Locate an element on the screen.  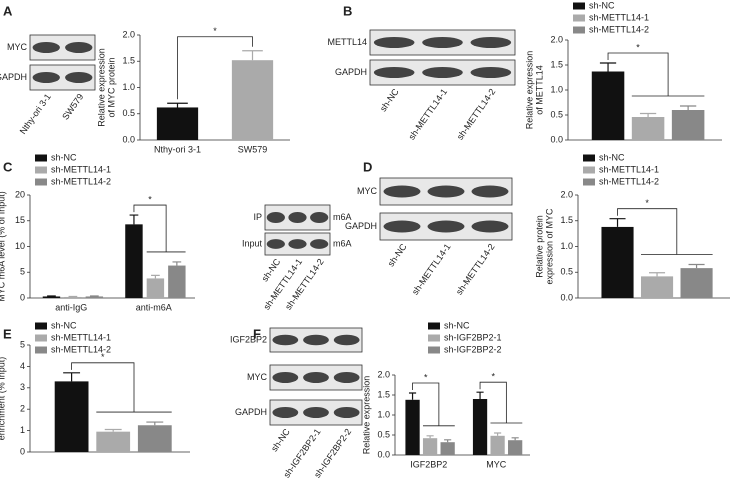
y-axis-label: Relative protein is located at coordinates (539, 246).